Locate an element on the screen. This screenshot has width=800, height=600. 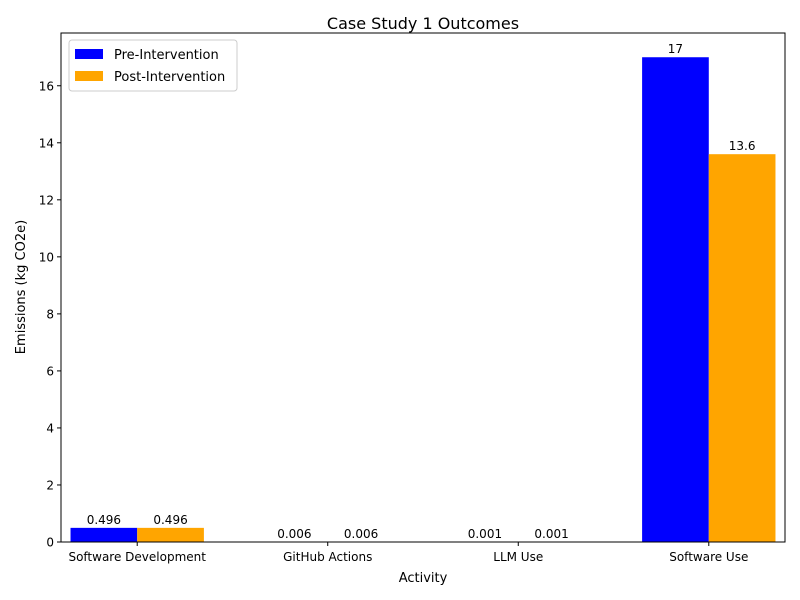
x-tick-label: GitHub Actions is located at coordinates (327, 557).